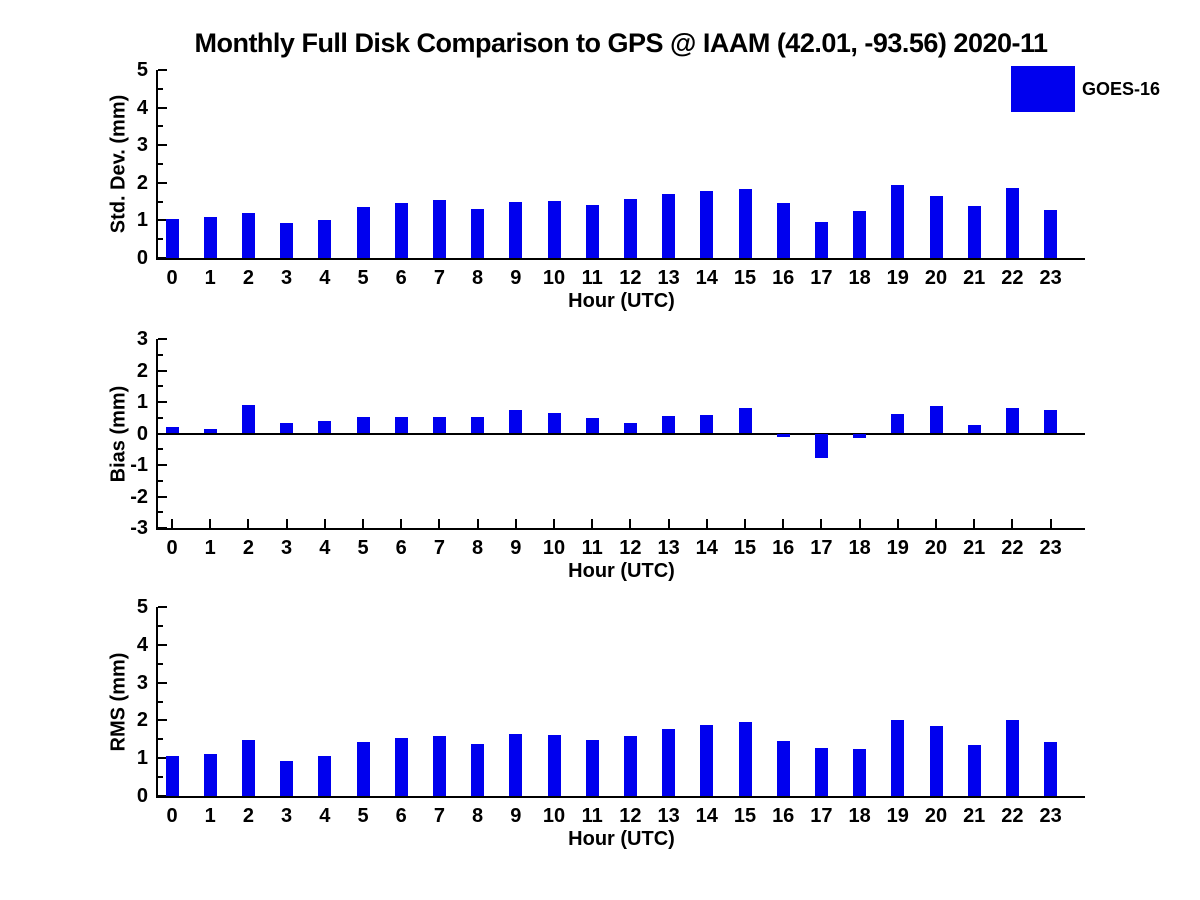 The width and height of the screenshot is (1200, 900). What do you see at coordinates (210, 816) in the screenshot?
I see `x-tick-label: 1` at bounding box center [210, 816].